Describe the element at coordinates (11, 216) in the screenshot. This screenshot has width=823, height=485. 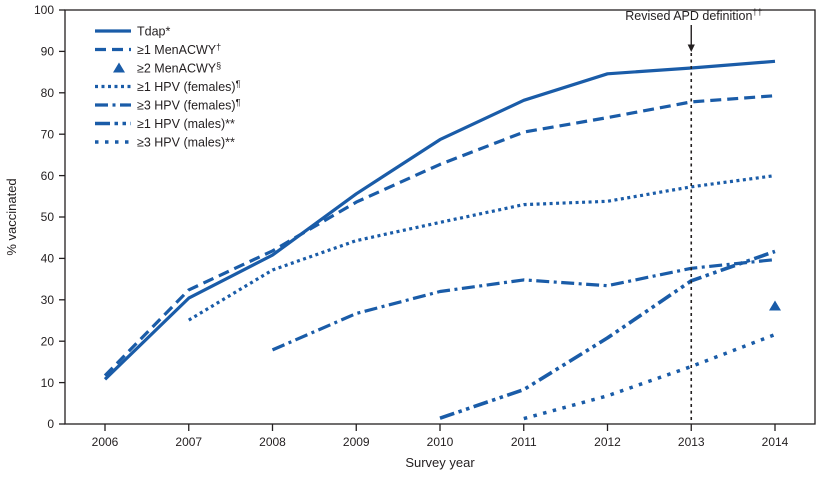
I see `y-axis-title: % vaccinated` at that location.